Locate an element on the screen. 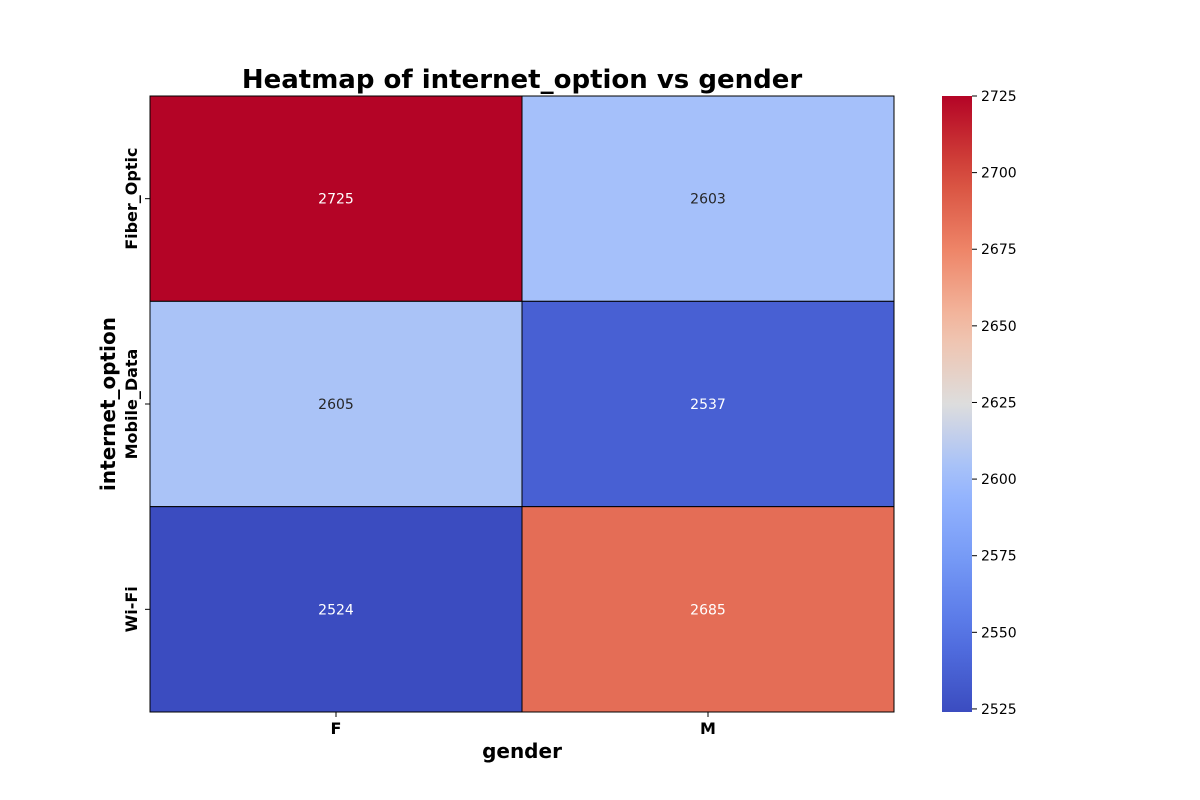 The width and height of the screenshot is (1200, 800). cell-value-label: 2725 is located at coordinates (336, 200).